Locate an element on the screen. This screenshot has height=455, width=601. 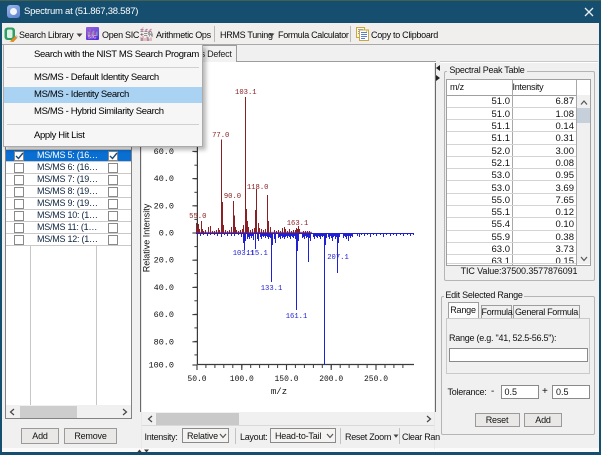
svg-text: 200.0 is located at coordinates (331, 379).